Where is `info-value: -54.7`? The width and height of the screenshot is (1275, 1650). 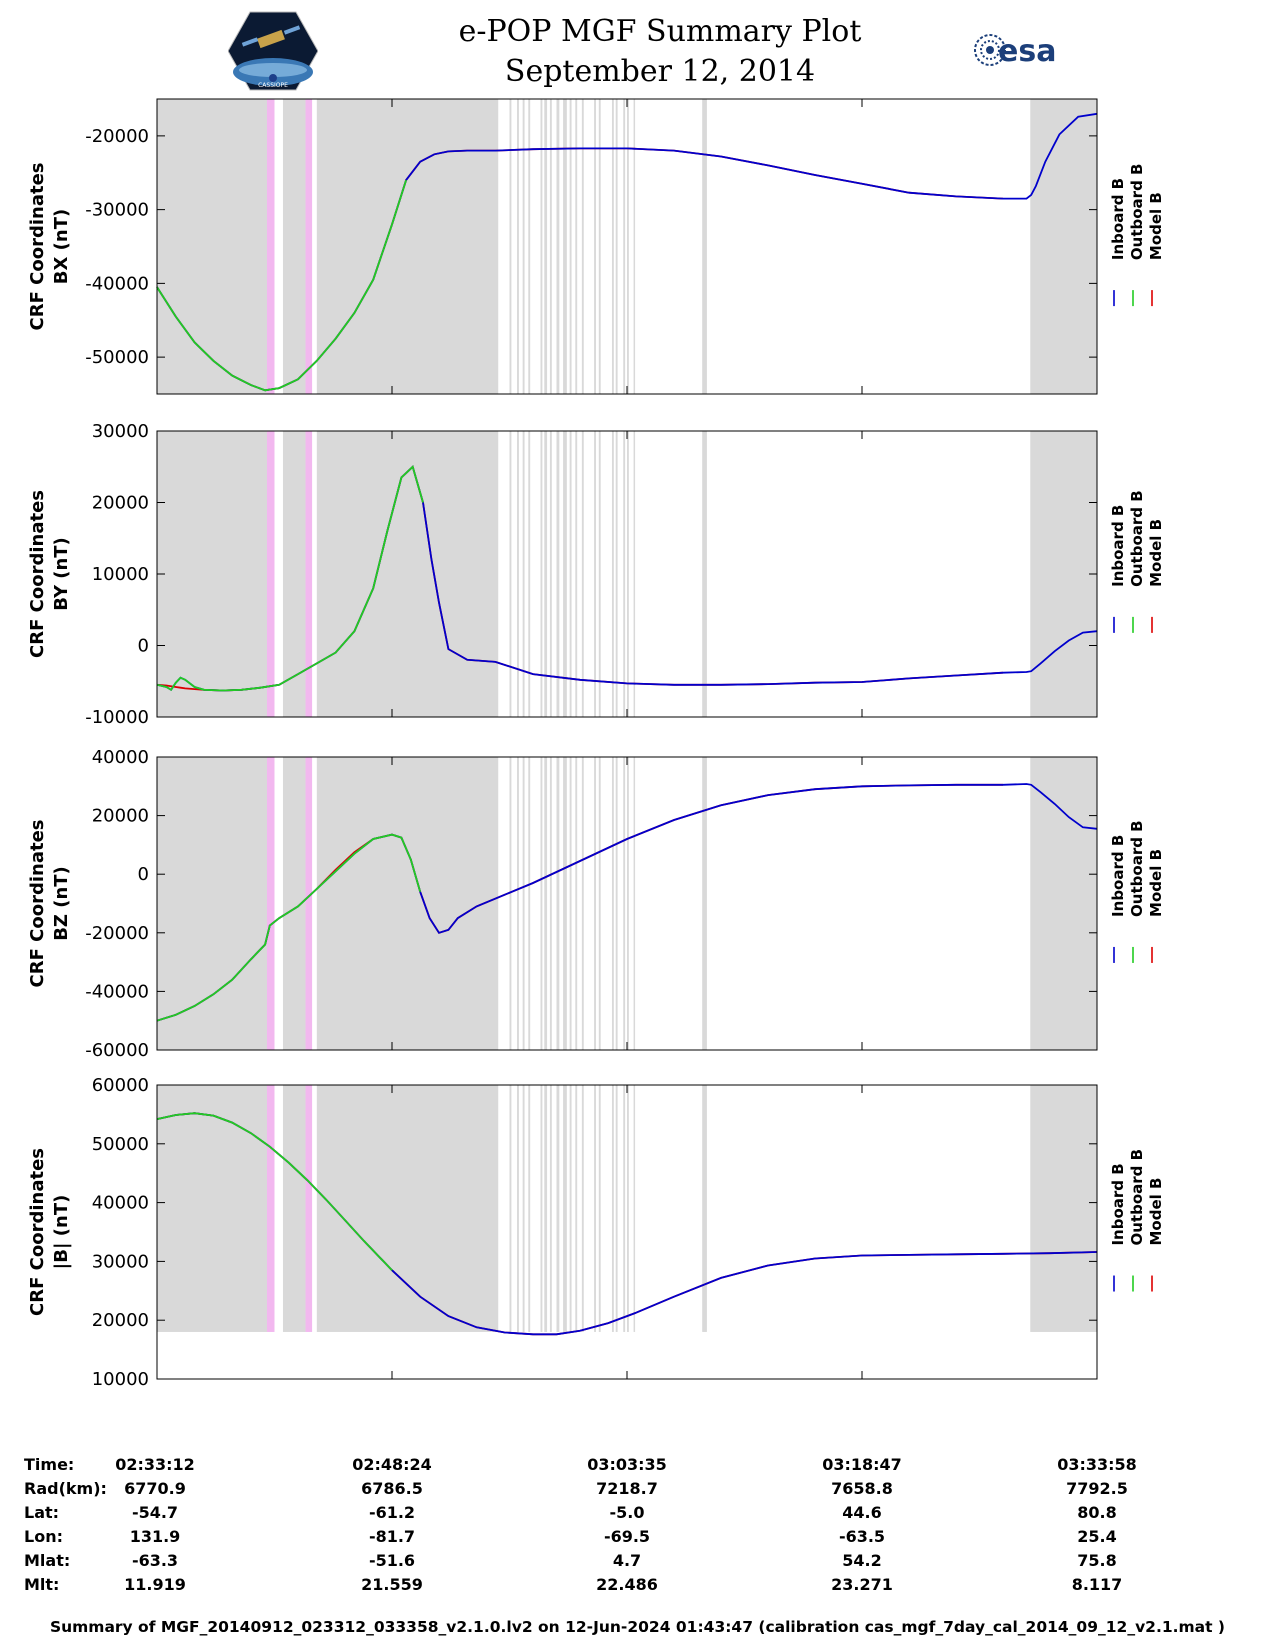
info-value: -54.7 is located at coordinates (155, 1512).